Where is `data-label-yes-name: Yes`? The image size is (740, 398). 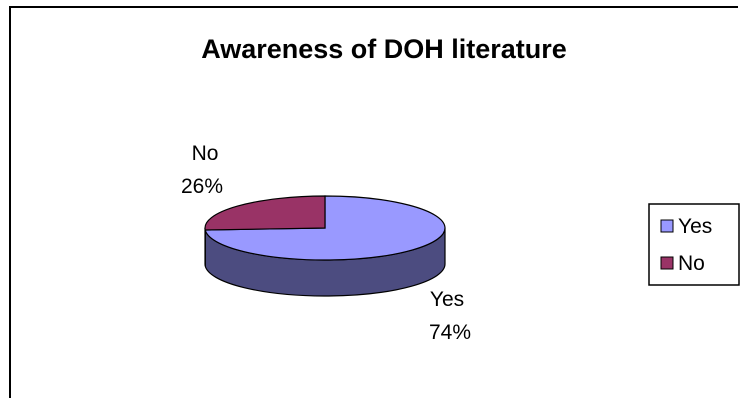 data-label-yes-name: Yes is located at coordinates (447, 299).